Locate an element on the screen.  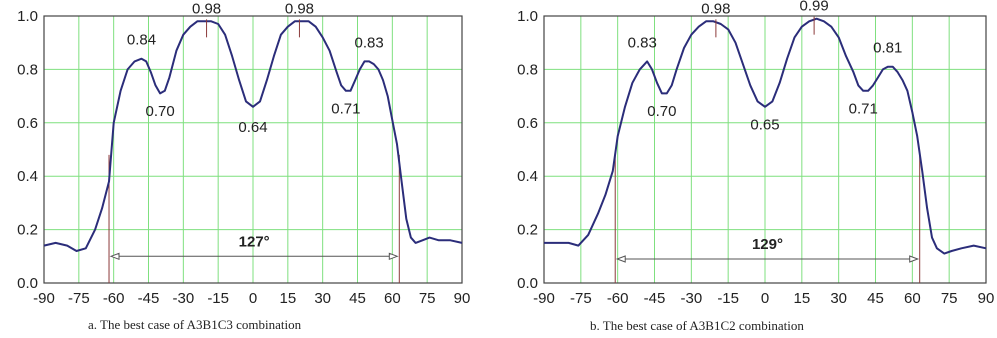
data-label: 0.65 is located at coordinates (764, 124).